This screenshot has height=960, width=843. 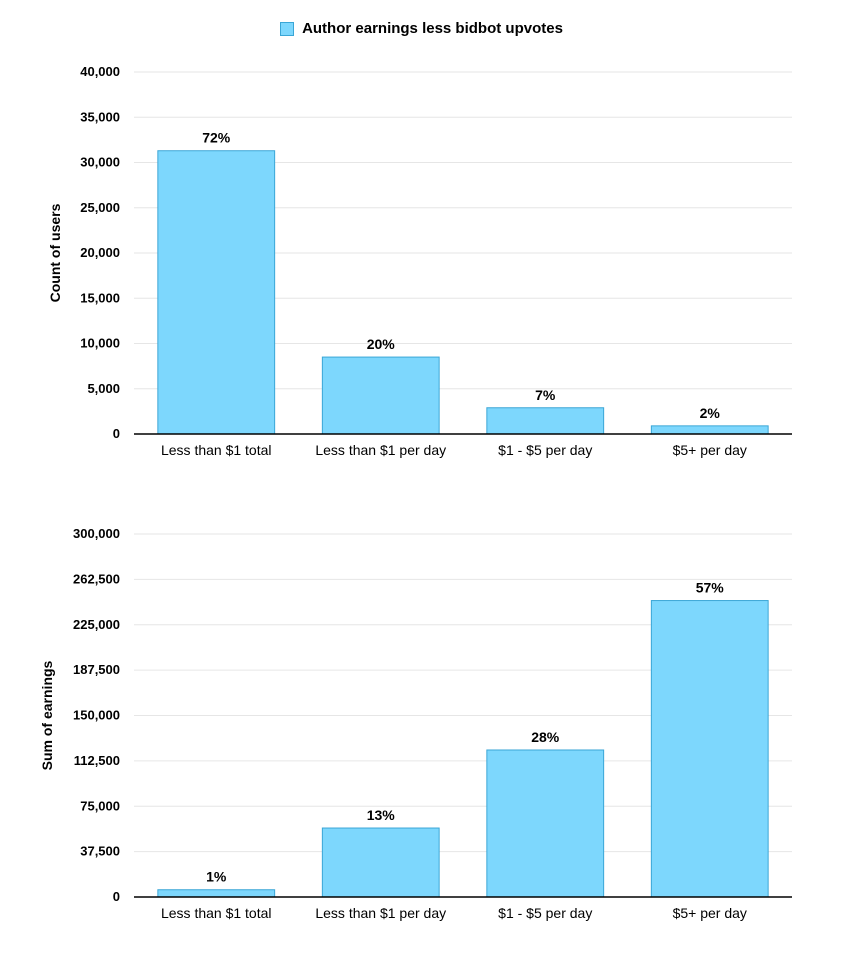 I want to click on data-label: 57%, so click(x=710, y=588).